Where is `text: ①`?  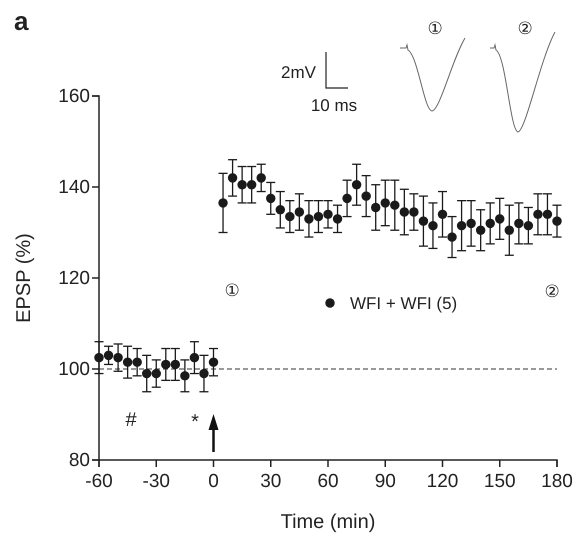 text: ① is located at coordinates (435, 28).